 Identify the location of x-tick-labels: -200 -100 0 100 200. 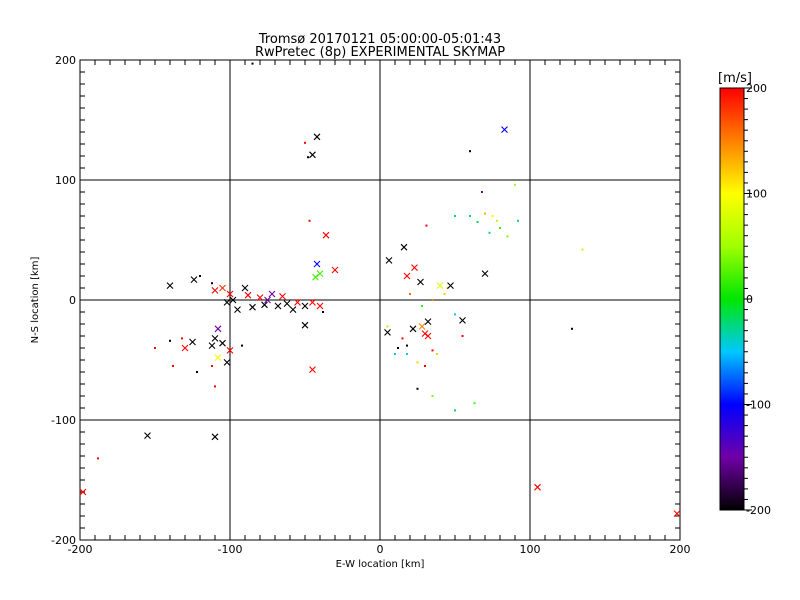
(379, 549).